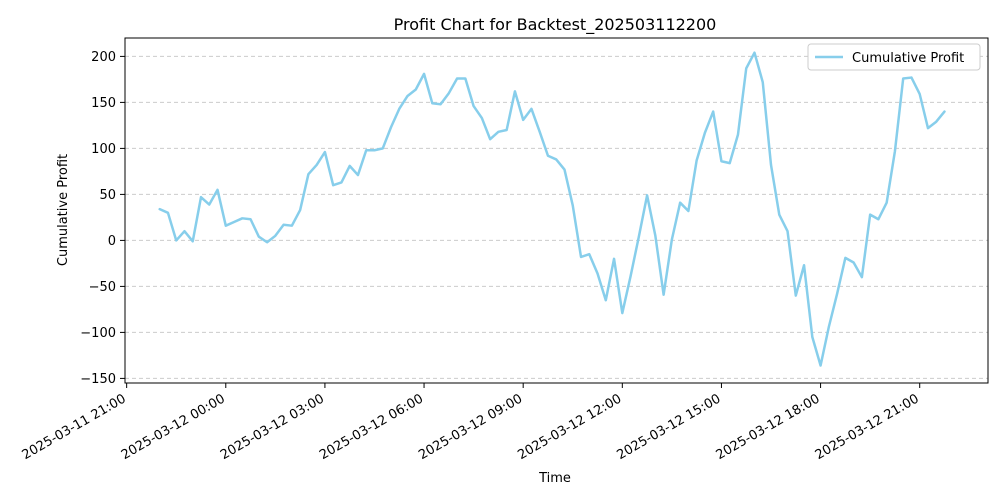 This screenshot has height=500, width=1000. I want to click on y-tick-label: −100, so click(98, 333).